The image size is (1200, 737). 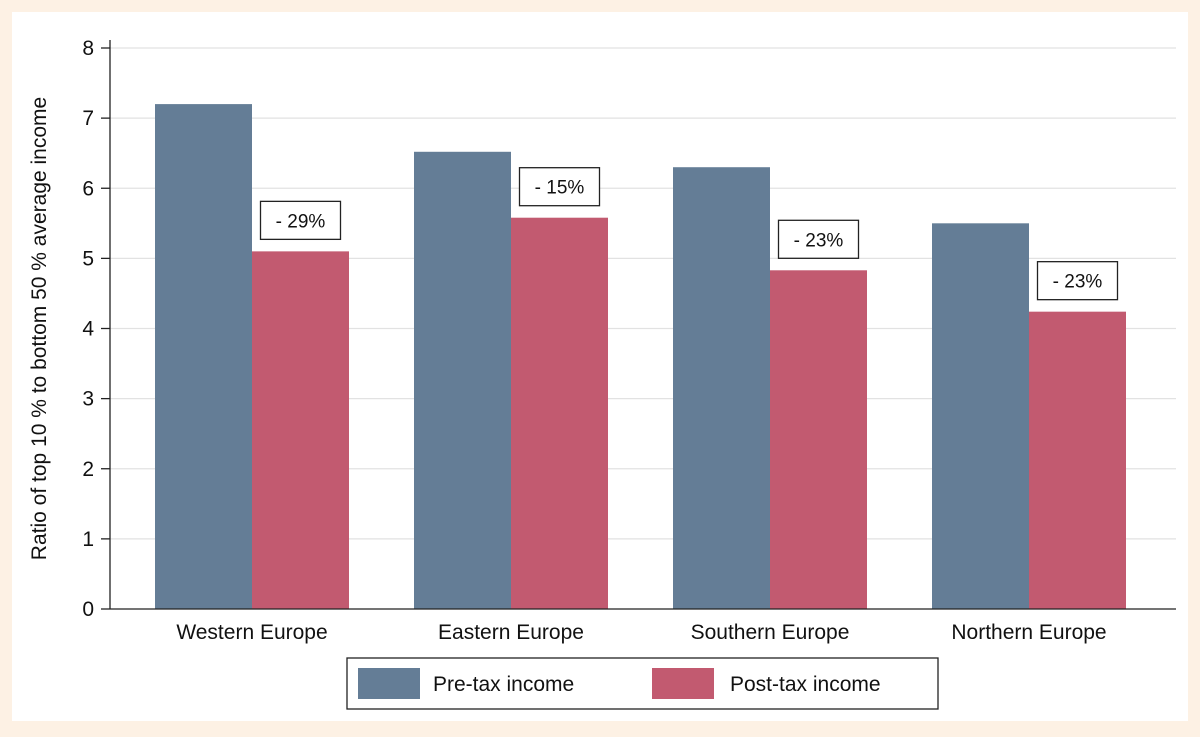 What do you see at coordinates (88, 188) in the screenshot?
I see `y-tick-label: 6` at bounding box center [88, 188].